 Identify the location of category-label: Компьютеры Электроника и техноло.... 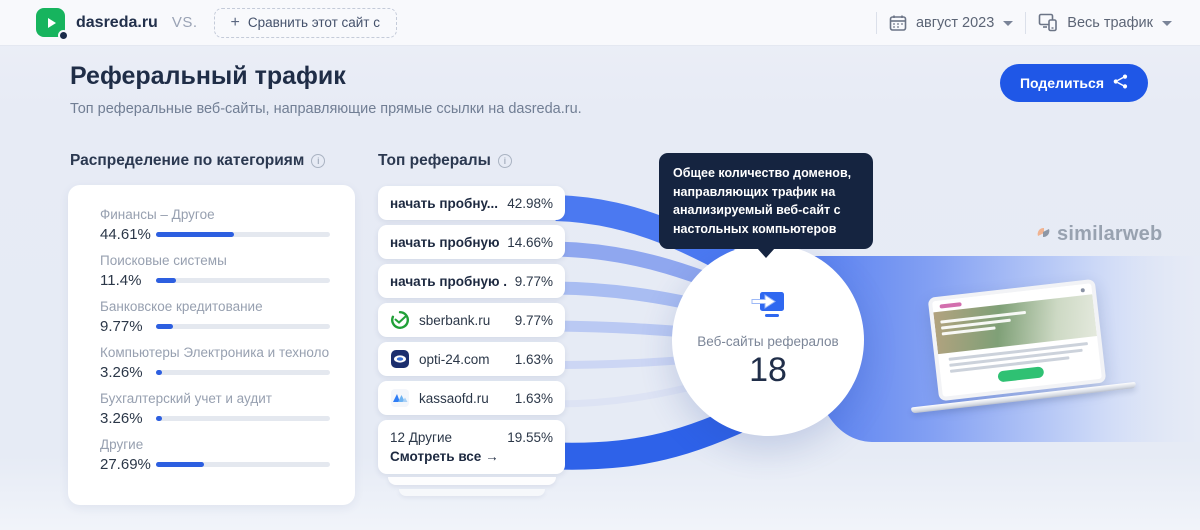
(215, 352).